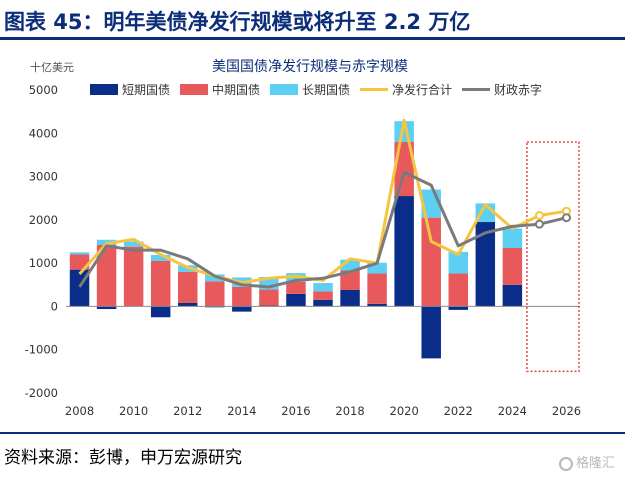 This screenshot has height=483, width=625. What do you see at coordinates (565, 464) in the screenshot?
I see `watermark-logo-icon` at bounding box center [565, 464].